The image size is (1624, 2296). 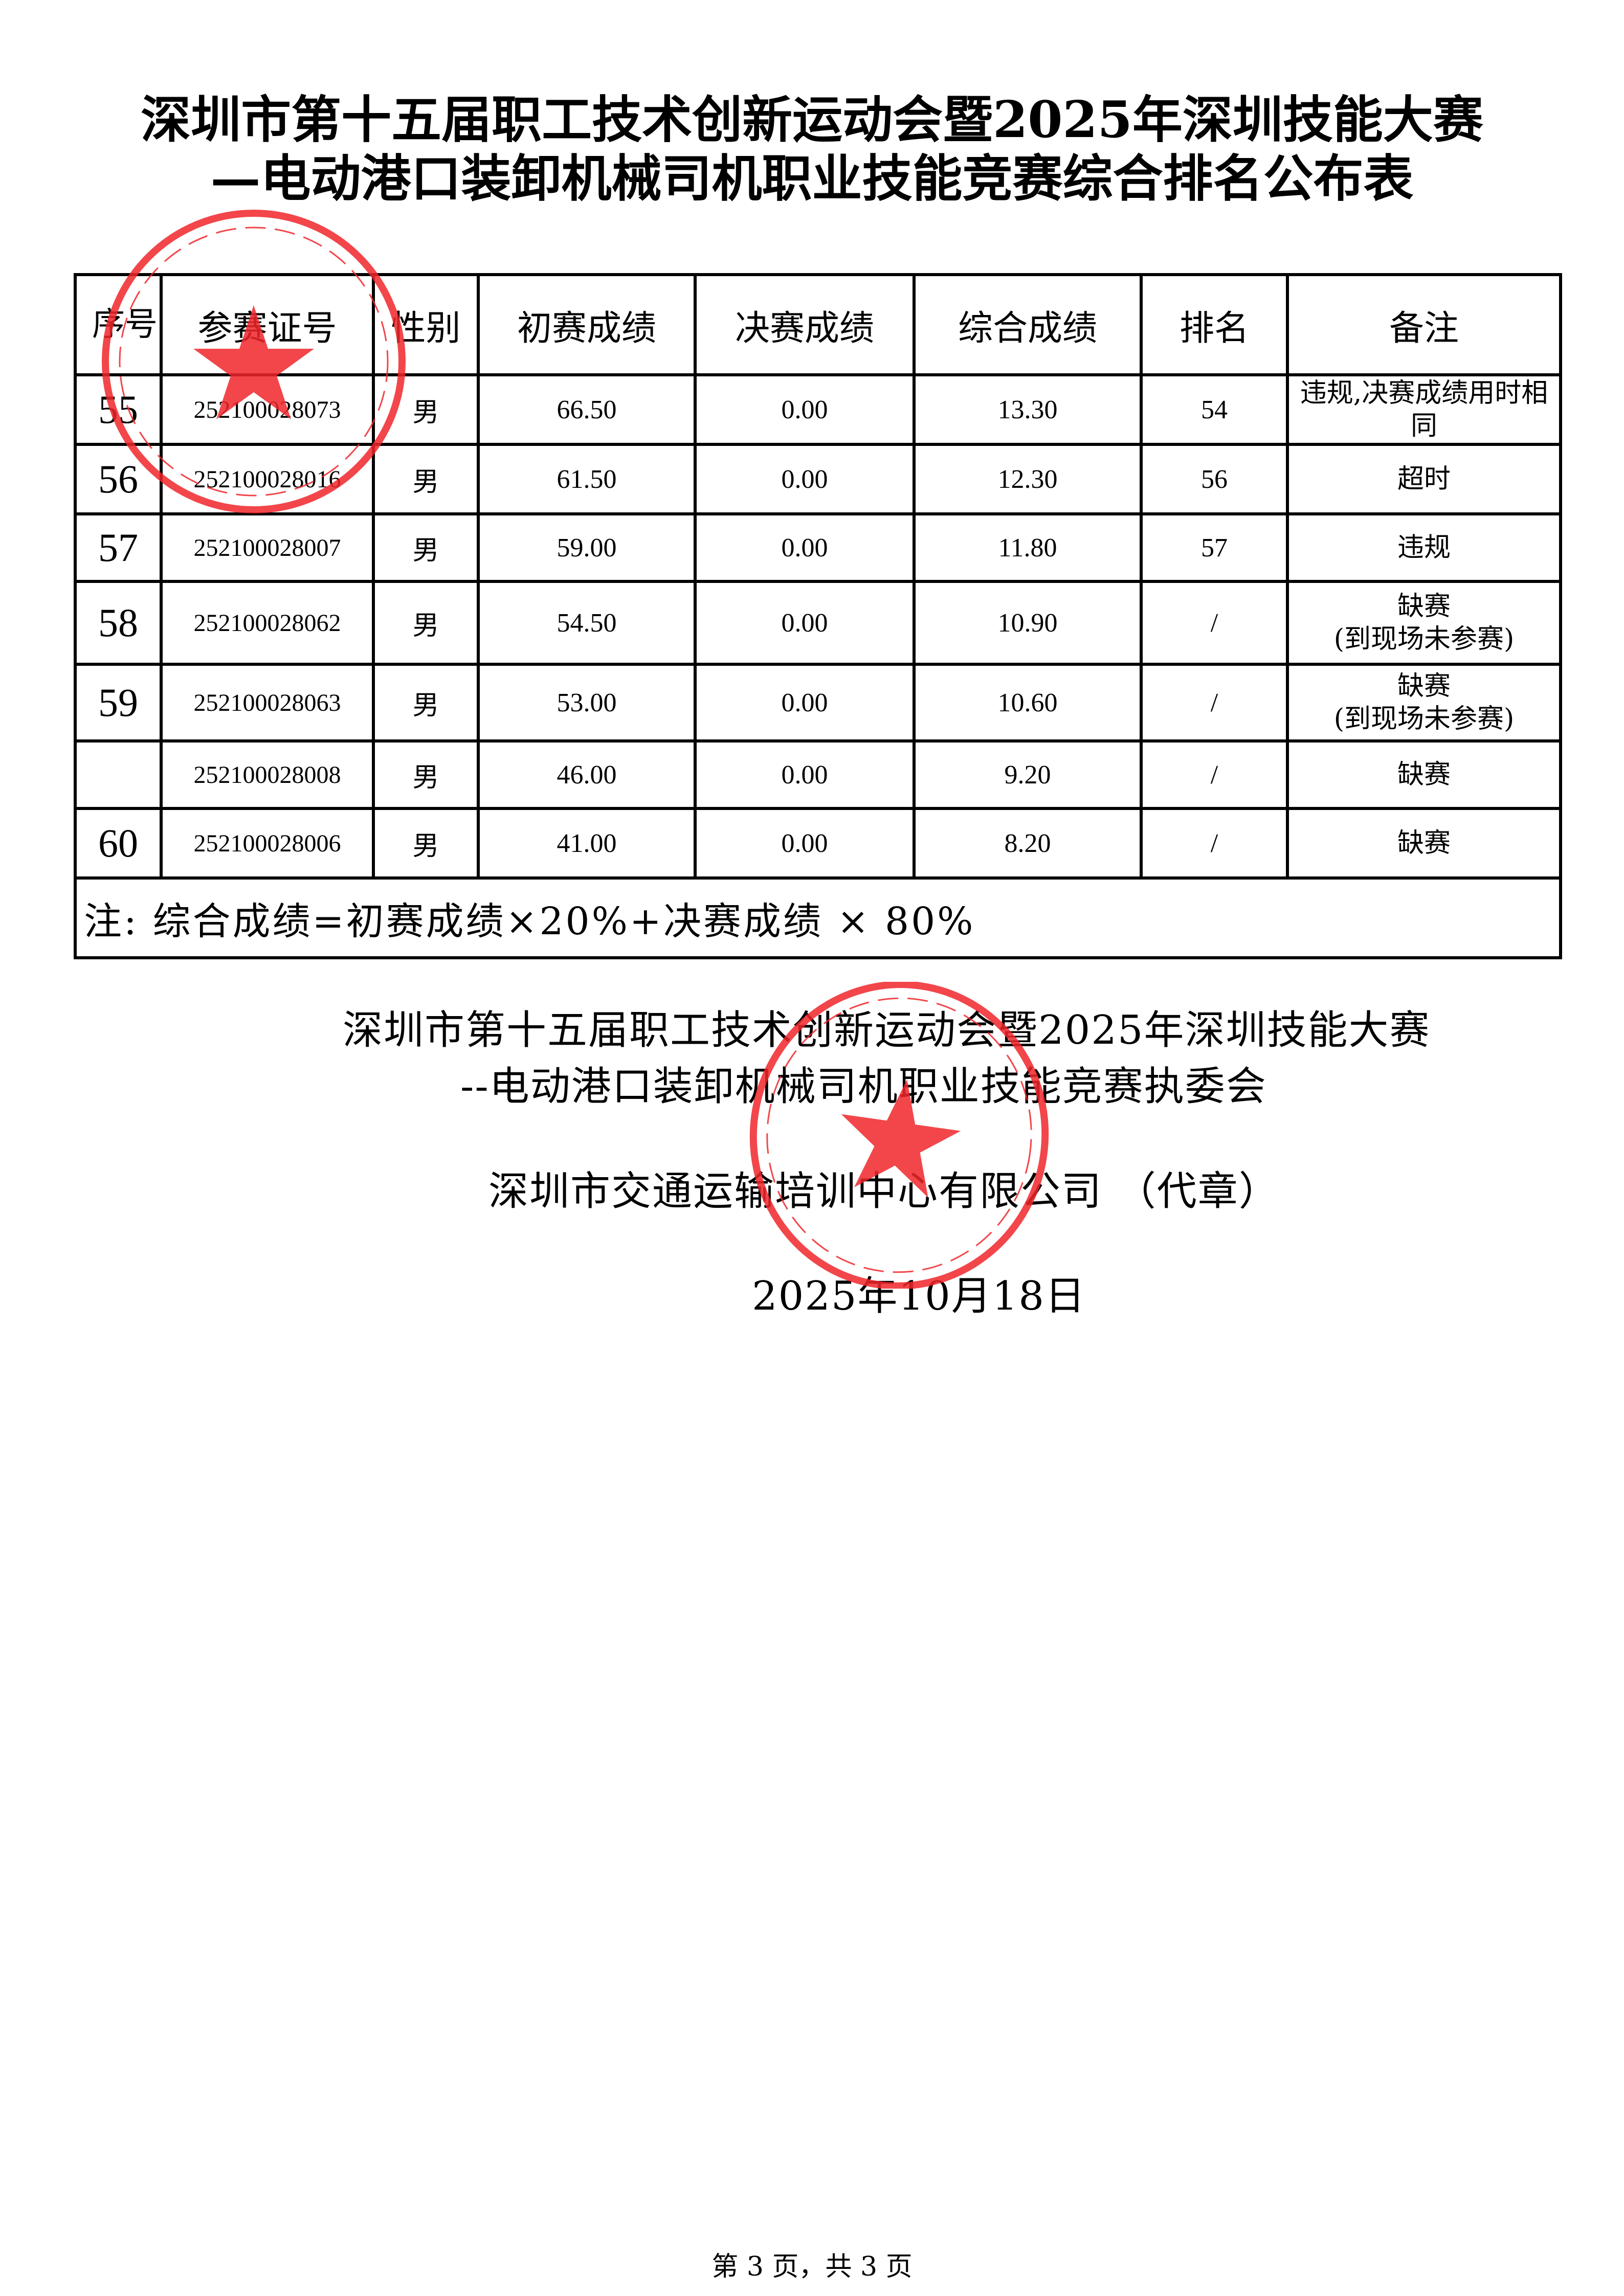 I want to click on organizer-line1: 深圳市第十五届职工技术创新运动会暨2025年深圳技能大赛, so click(x=887, y=1030).